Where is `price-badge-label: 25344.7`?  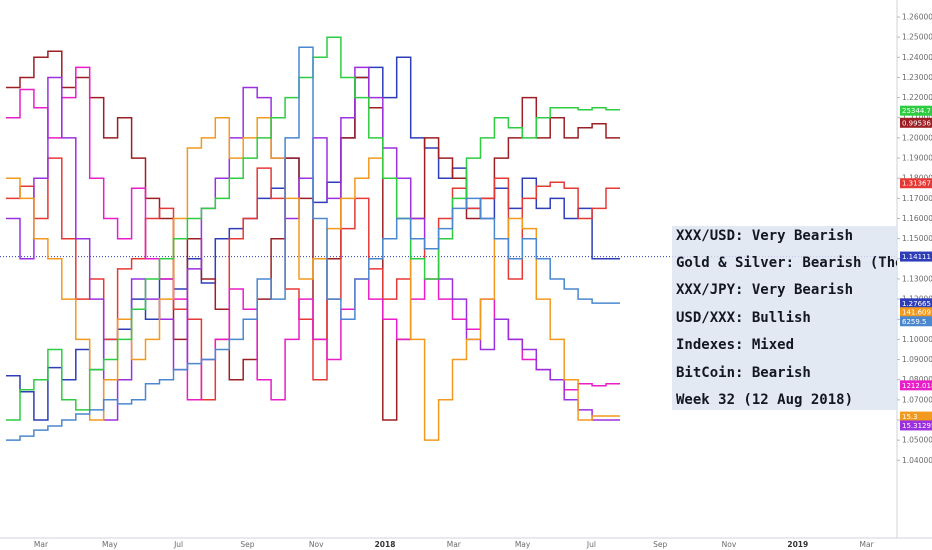
price-badge-label: 25344.7 is located at coordinates (916, 111).